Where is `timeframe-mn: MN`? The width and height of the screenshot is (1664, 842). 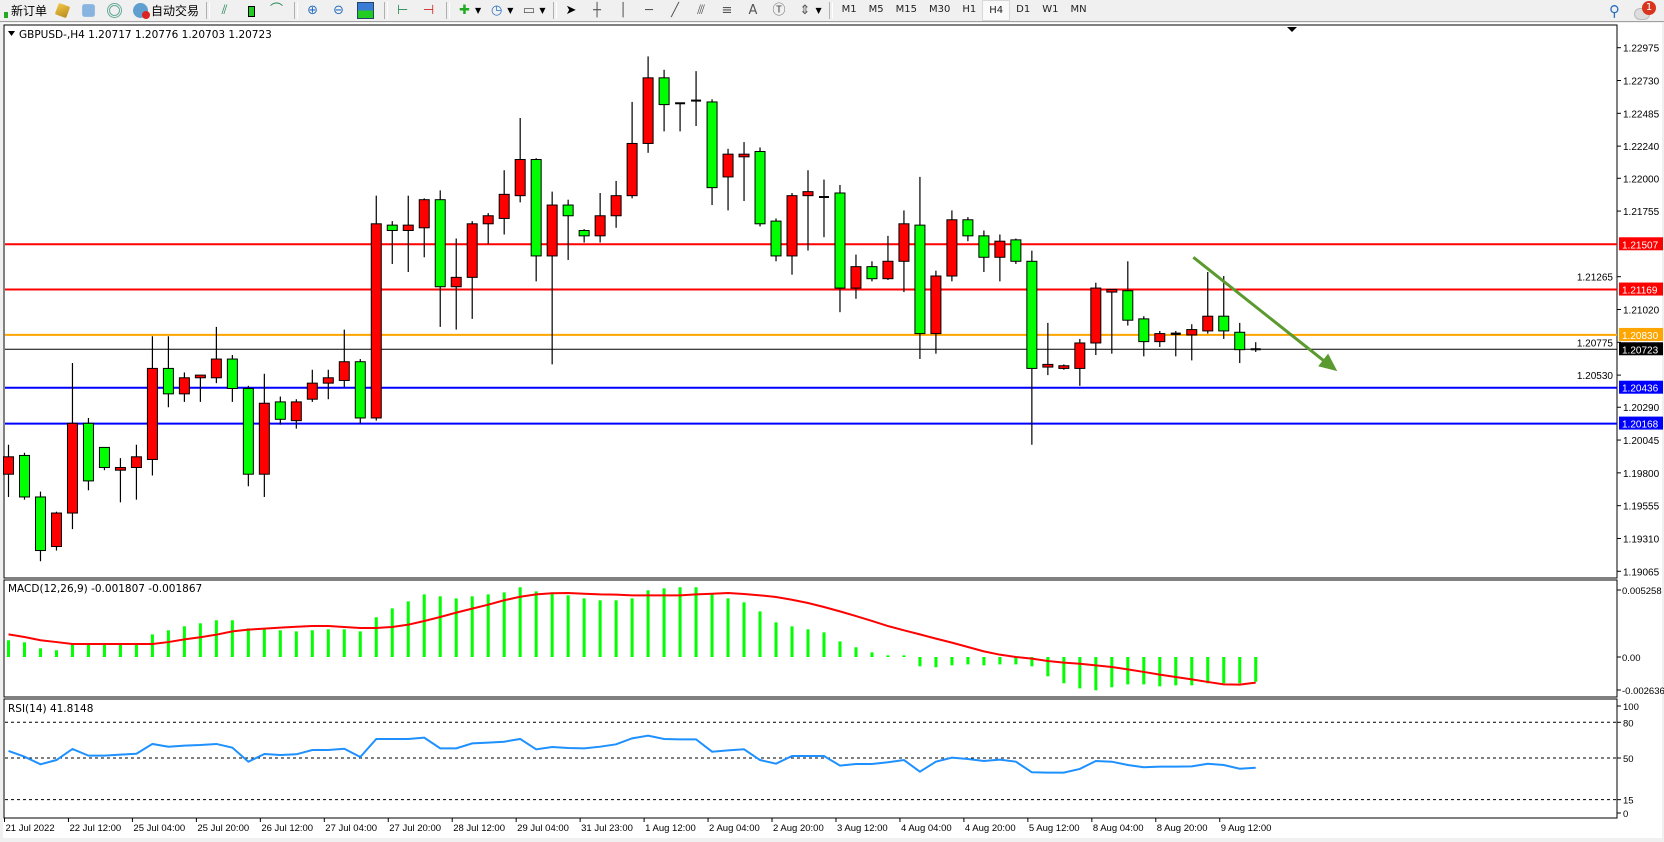
timeframe-mn: MN is located at coordinates (1078, 9).